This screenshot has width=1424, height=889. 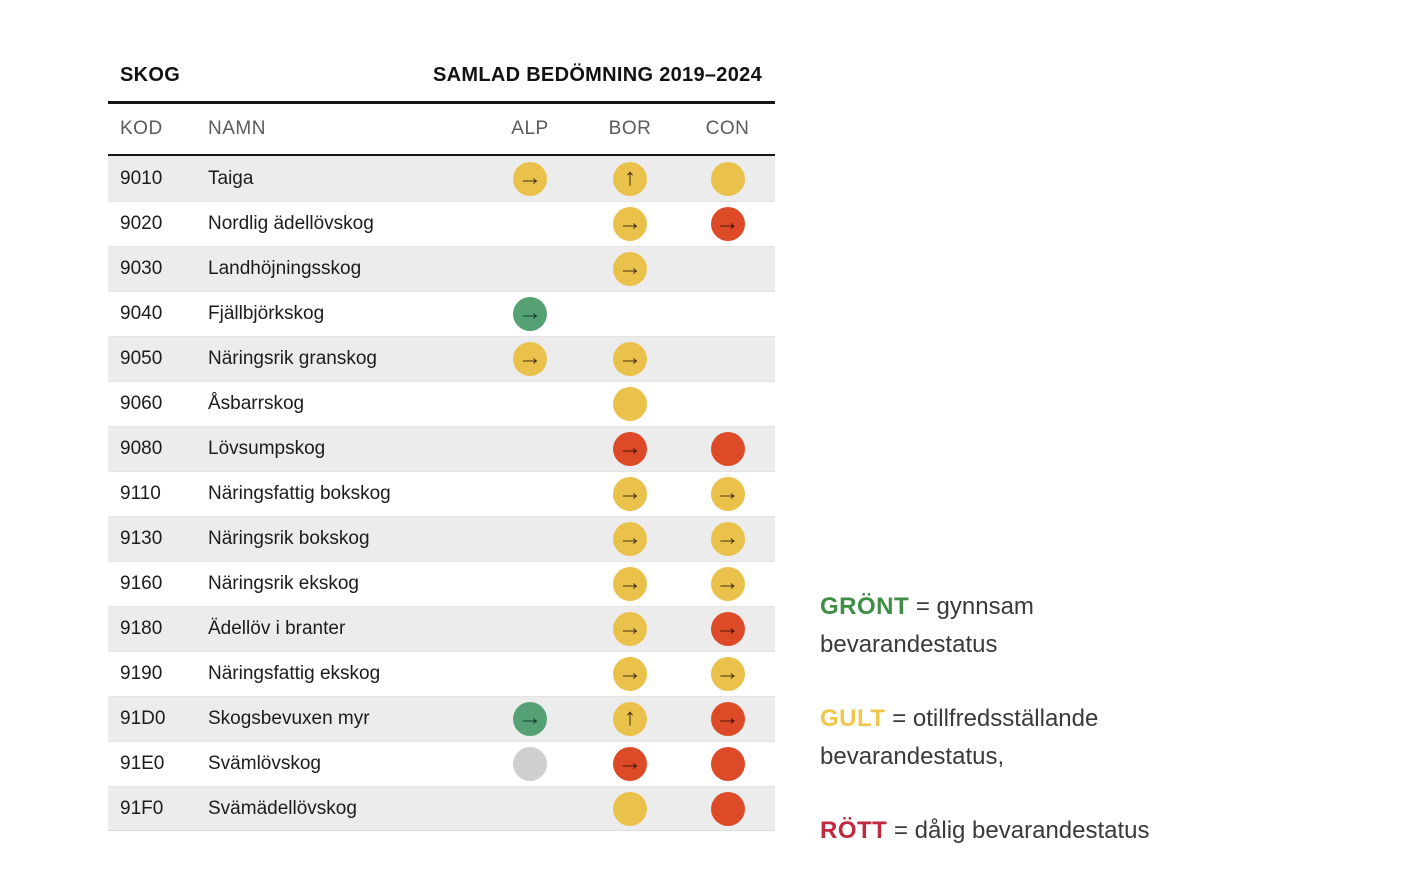 What do you see at coordinates (141, 223) in the screenshot?
I see `row-code: 9020` at bounding box center [141, 223].